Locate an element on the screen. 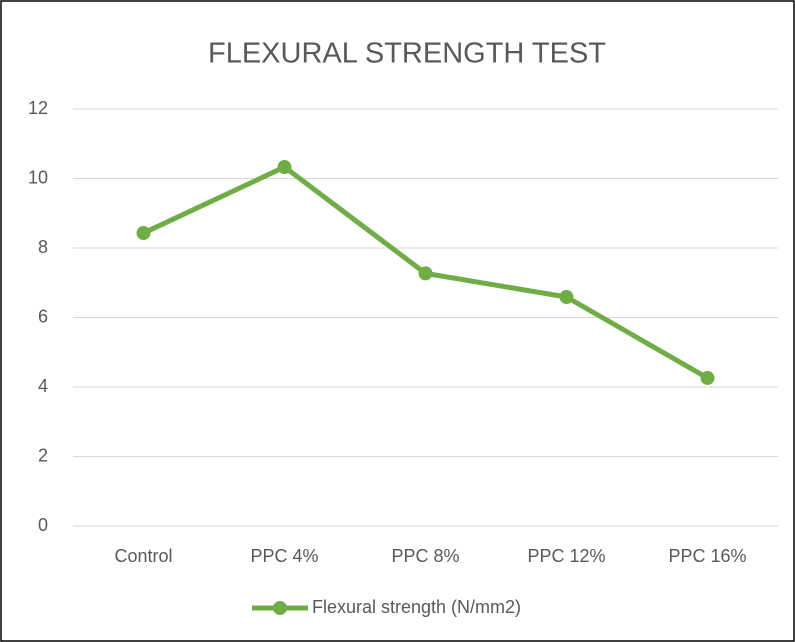 This screenshot has width=795, height=642. x-tick-label: PPC 8% is located at coordinates (425, 556).